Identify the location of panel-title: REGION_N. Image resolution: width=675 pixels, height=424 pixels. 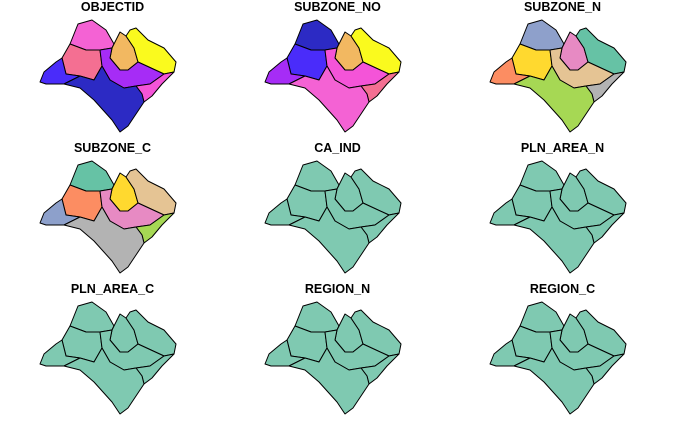
(337, 289).